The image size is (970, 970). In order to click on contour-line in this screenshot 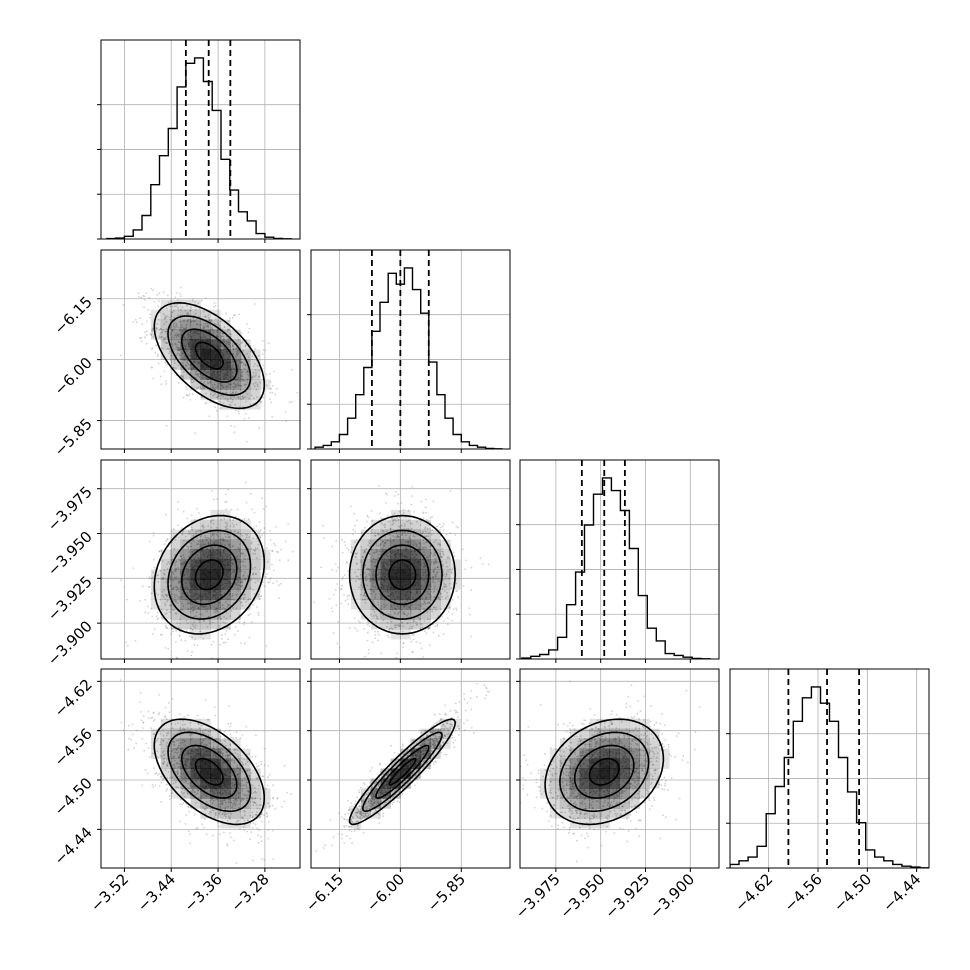, I will do `click(209, 355)`.